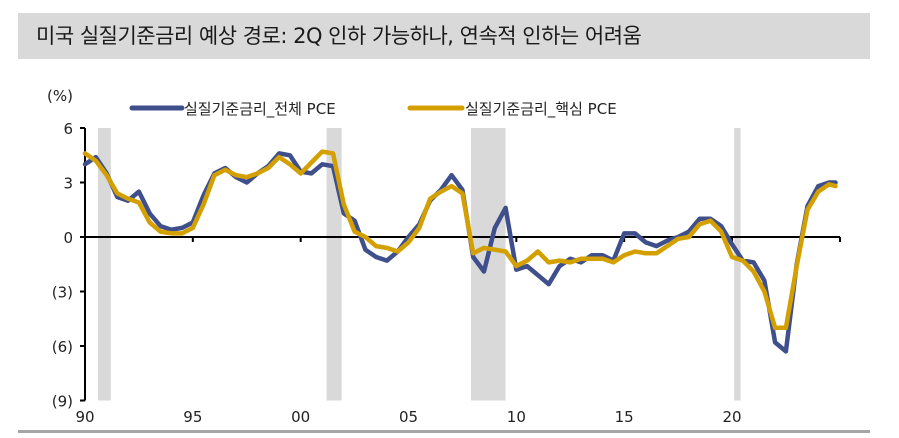 The height and width of the screenshot is (438, 899). Describe the element at coordinates (516, 417) in the screenshot. I see `x-tick-label: 10` at that location.